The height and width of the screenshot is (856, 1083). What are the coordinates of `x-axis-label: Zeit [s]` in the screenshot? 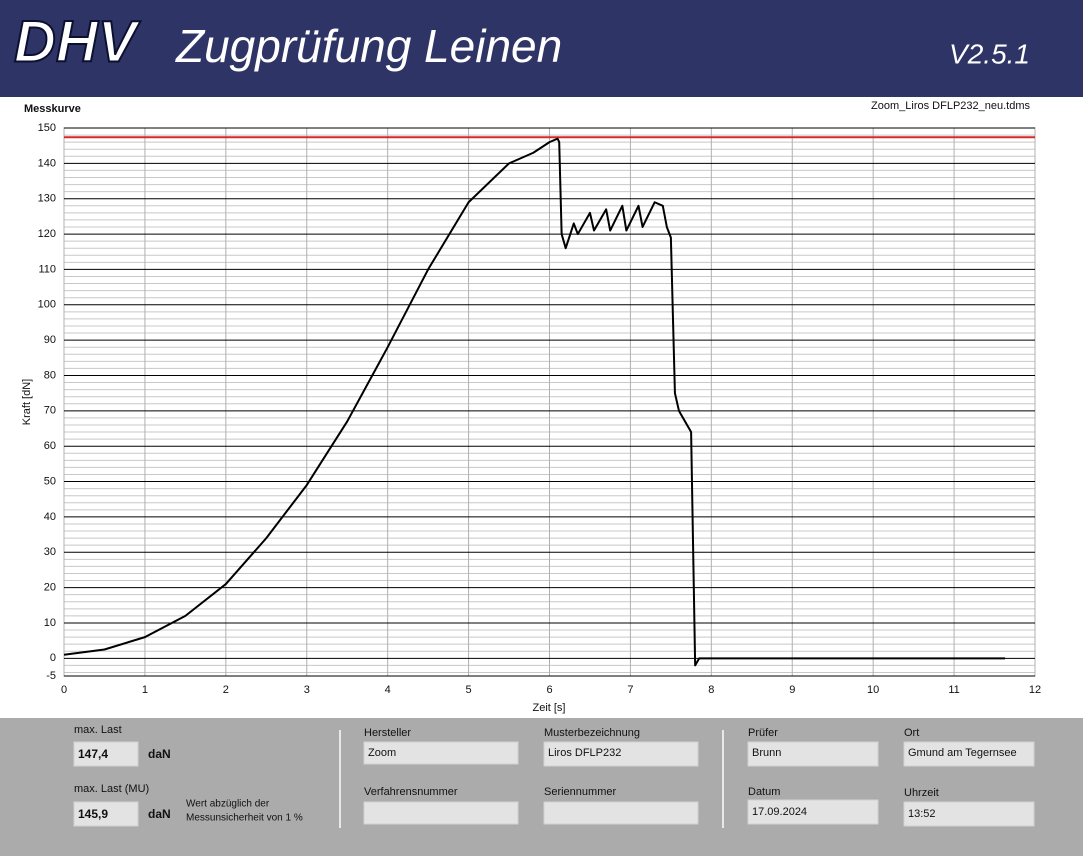 It's located at (548, 708).